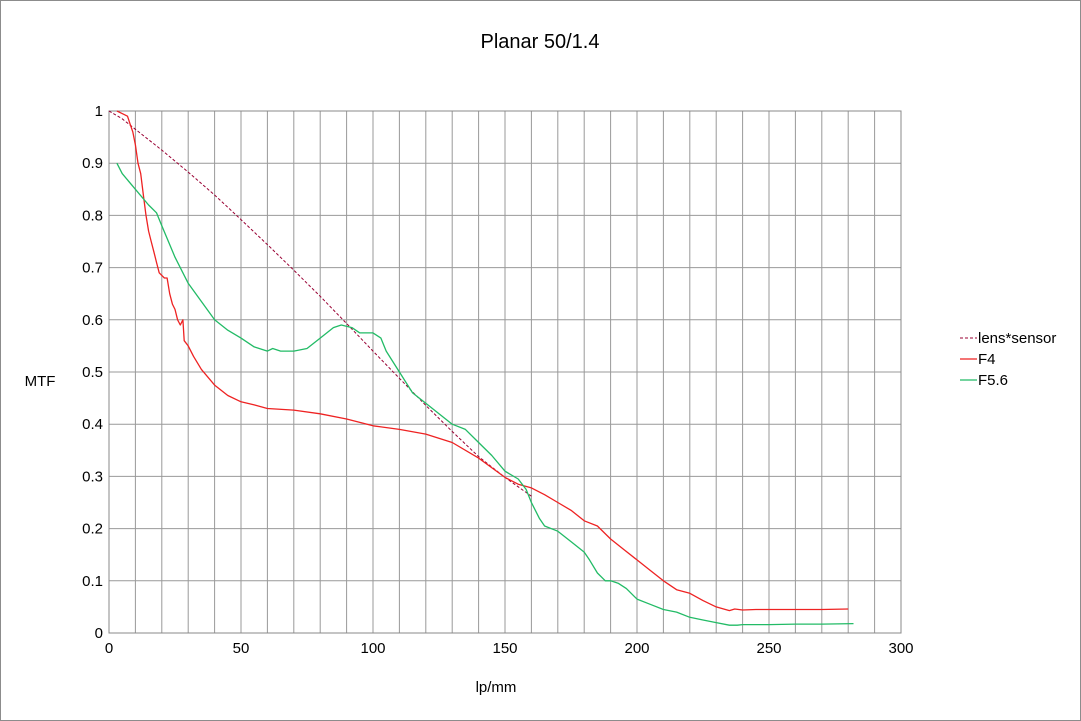 This screenshot has width=1081, height=721. I want to click on x-tick-label: 100, so click(372, 648).